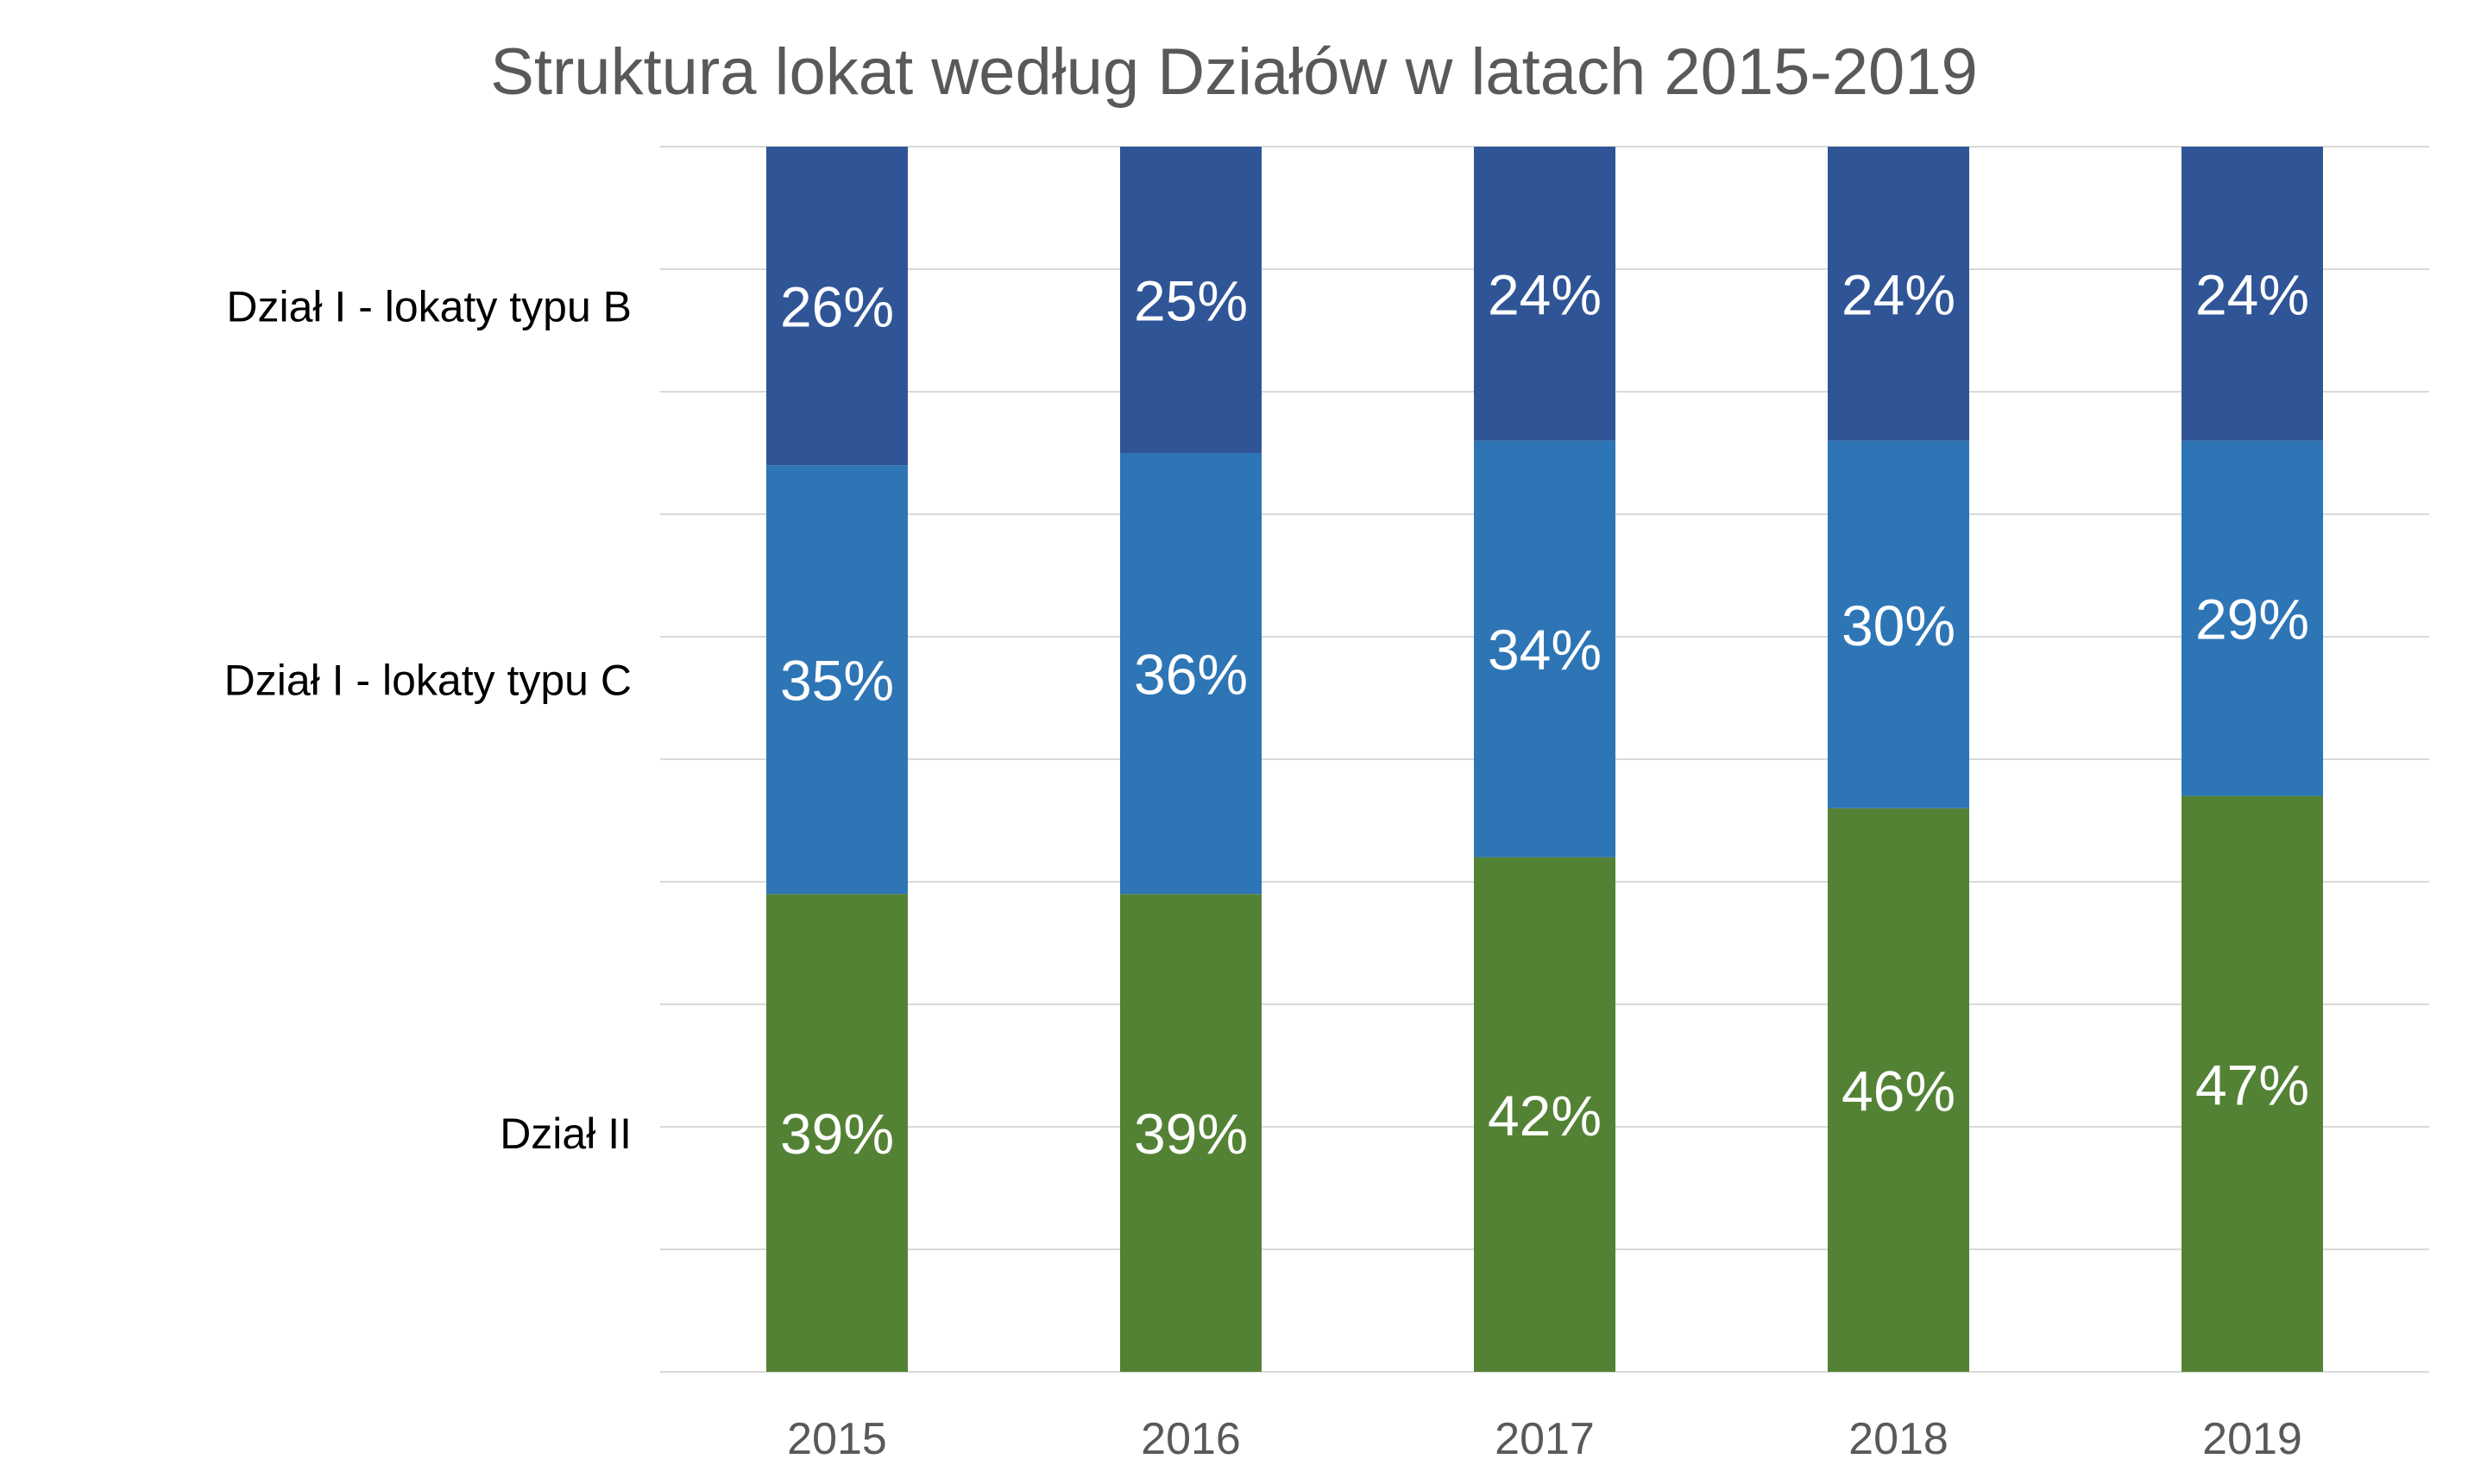  I want to click on data-label: 36%, so click(1191, 675).